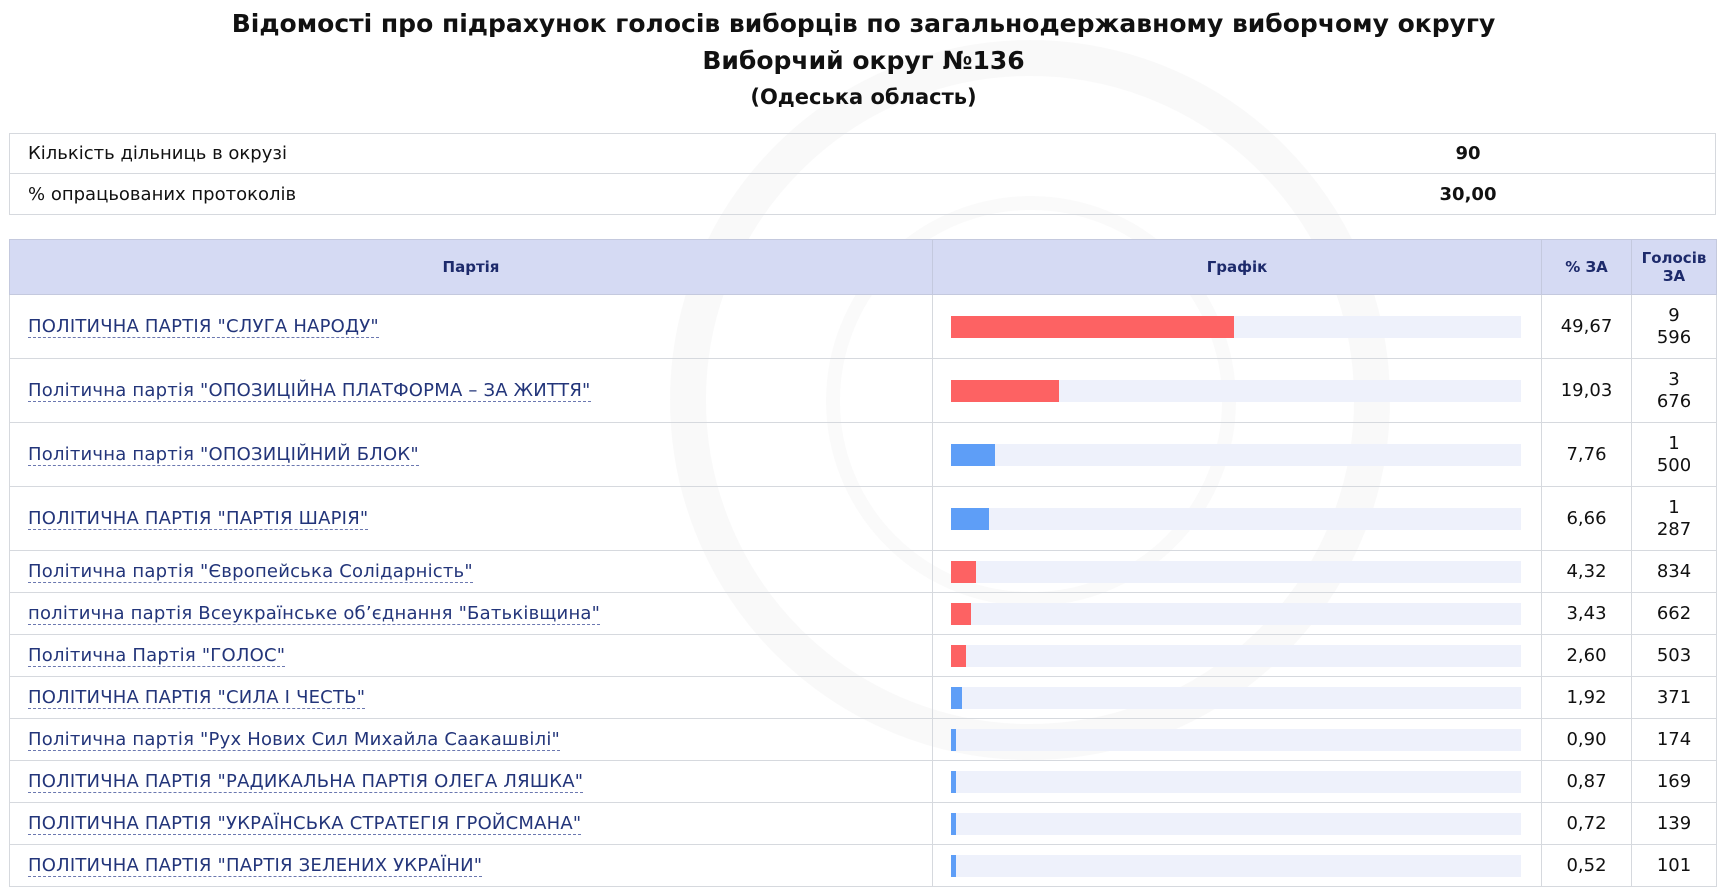  Describe the element at coordinates (1674, 465) in the screenshot. I see `votes-value-line2: 500` at that location.